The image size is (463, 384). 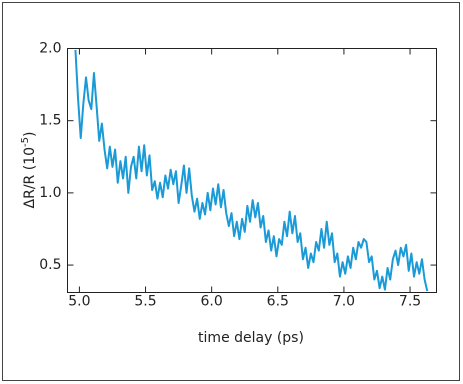 I want to click on y-tick-label: 1.0, so click(x=50, y=193).